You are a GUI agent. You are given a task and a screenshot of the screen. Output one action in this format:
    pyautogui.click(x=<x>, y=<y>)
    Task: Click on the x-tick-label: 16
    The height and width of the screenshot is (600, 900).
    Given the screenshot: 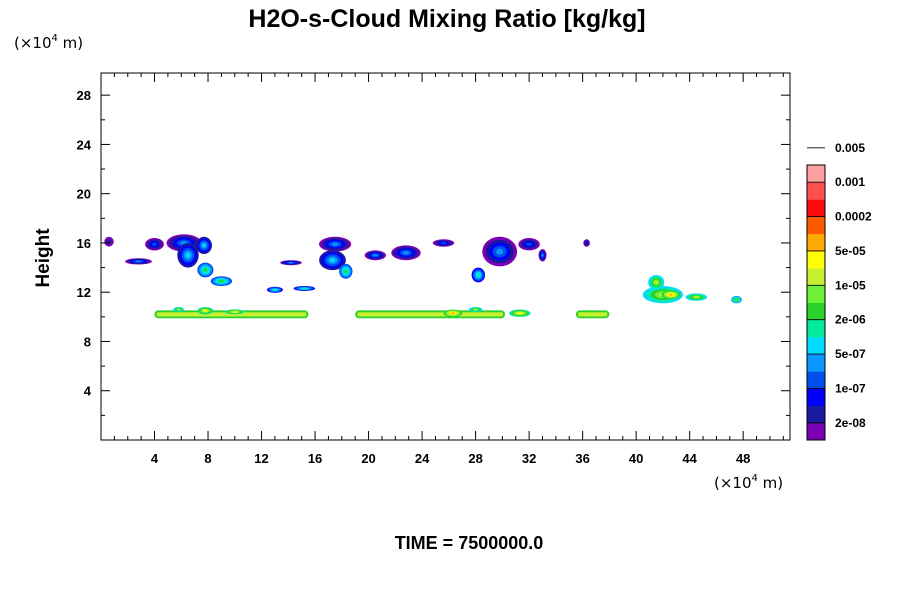 What is the action you would take?
    pyautogui.click(x=315, y=458)
    